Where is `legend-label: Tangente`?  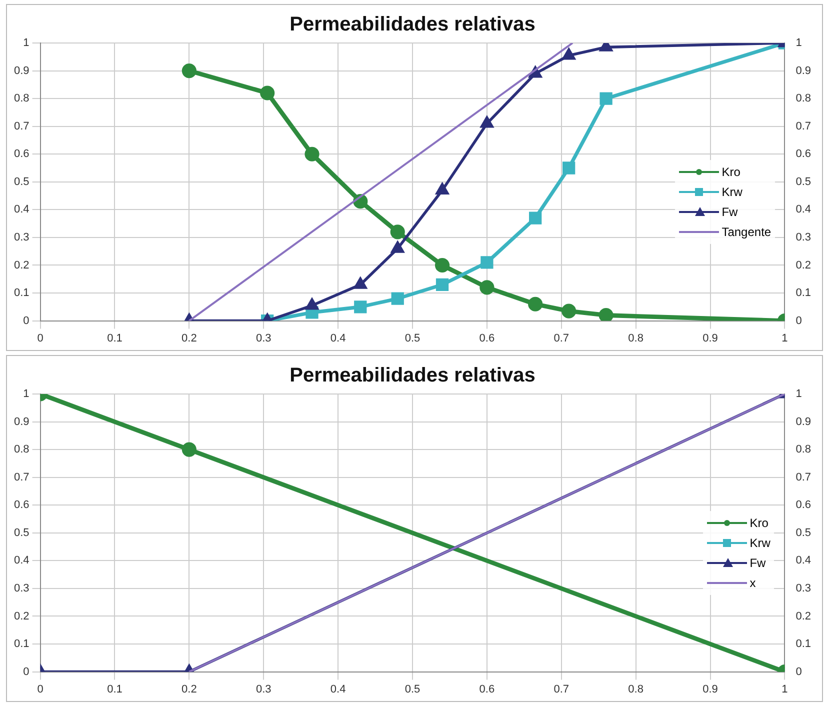
legend-label: Tangente is located at coordinates (747, 231).